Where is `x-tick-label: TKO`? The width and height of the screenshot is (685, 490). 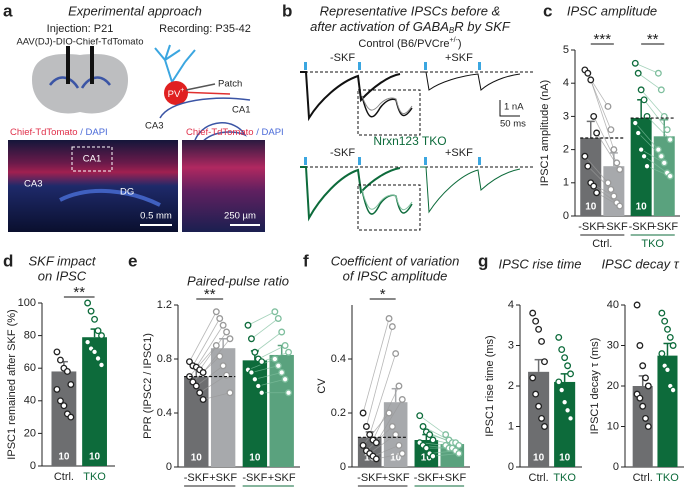 x-tick-label: TKO is located at coordinates (667, 478).